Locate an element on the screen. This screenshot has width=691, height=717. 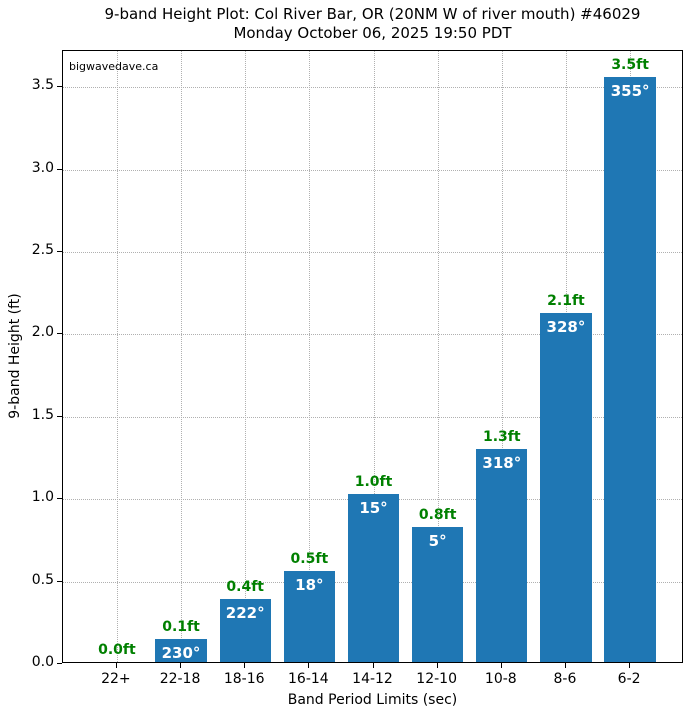
x-axis-tick-label: 22-18 is located at coordinates (180, 679).